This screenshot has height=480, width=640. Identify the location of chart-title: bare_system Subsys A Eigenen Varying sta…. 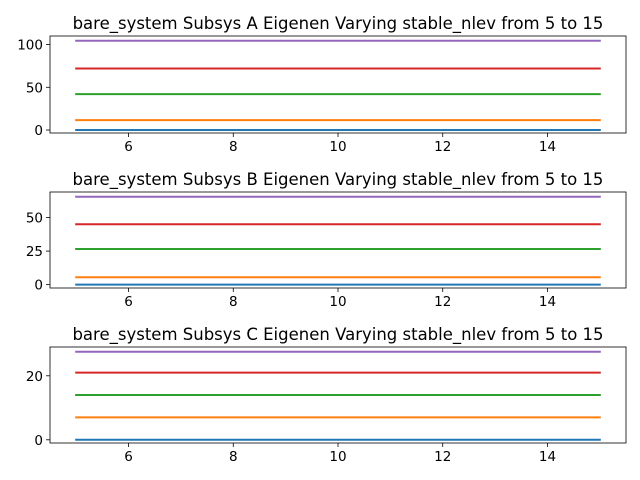
(338, 24).